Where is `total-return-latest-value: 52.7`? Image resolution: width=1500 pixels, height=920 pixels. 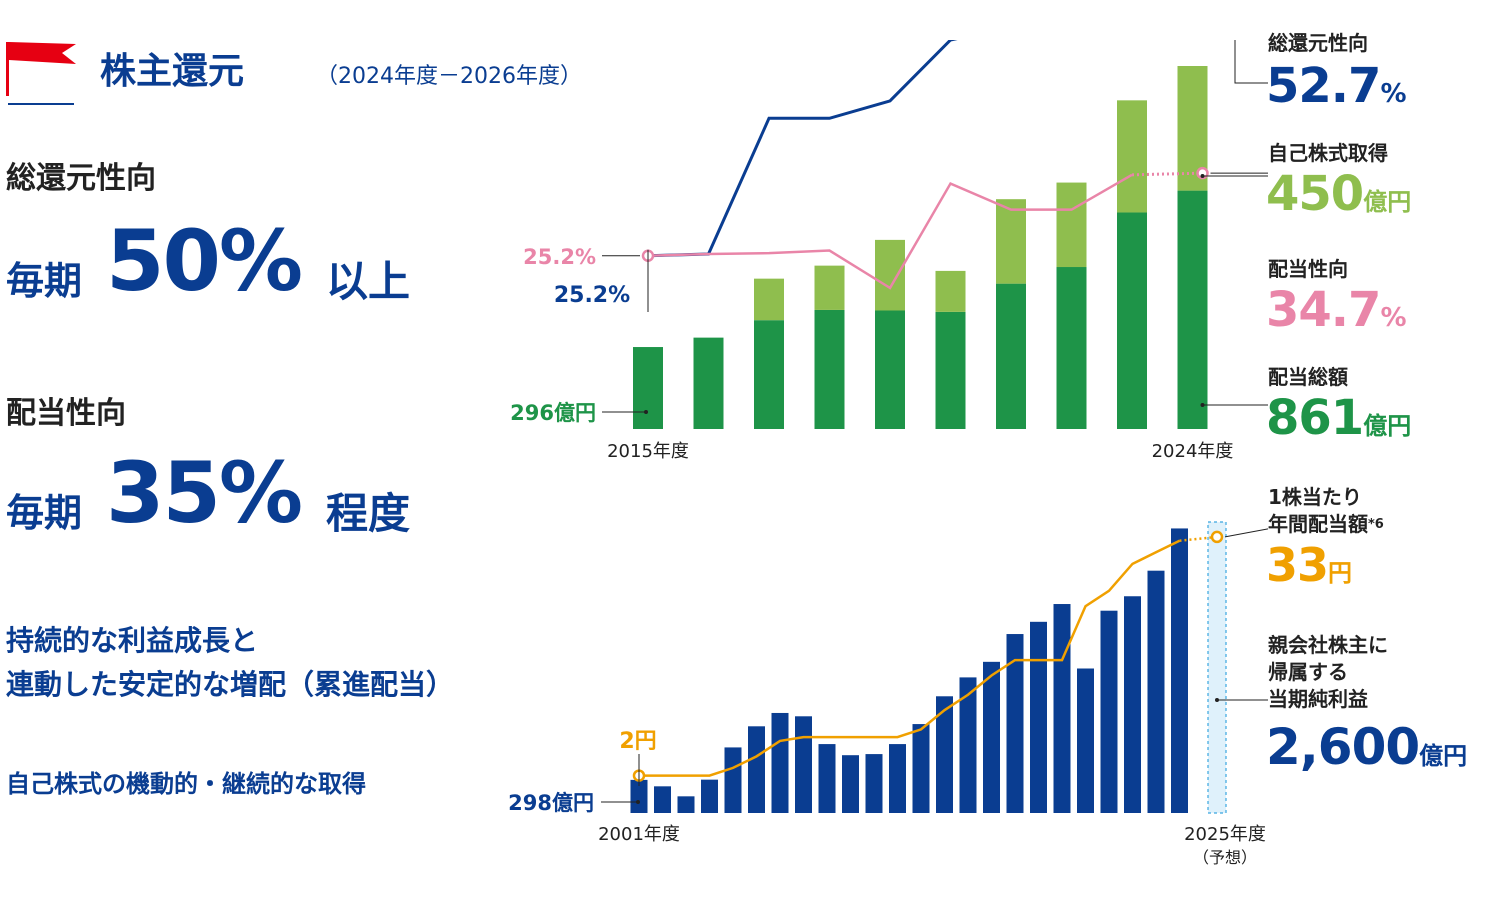
total-return-latest-value: 52.7 is located at coordinates (1323, 86).